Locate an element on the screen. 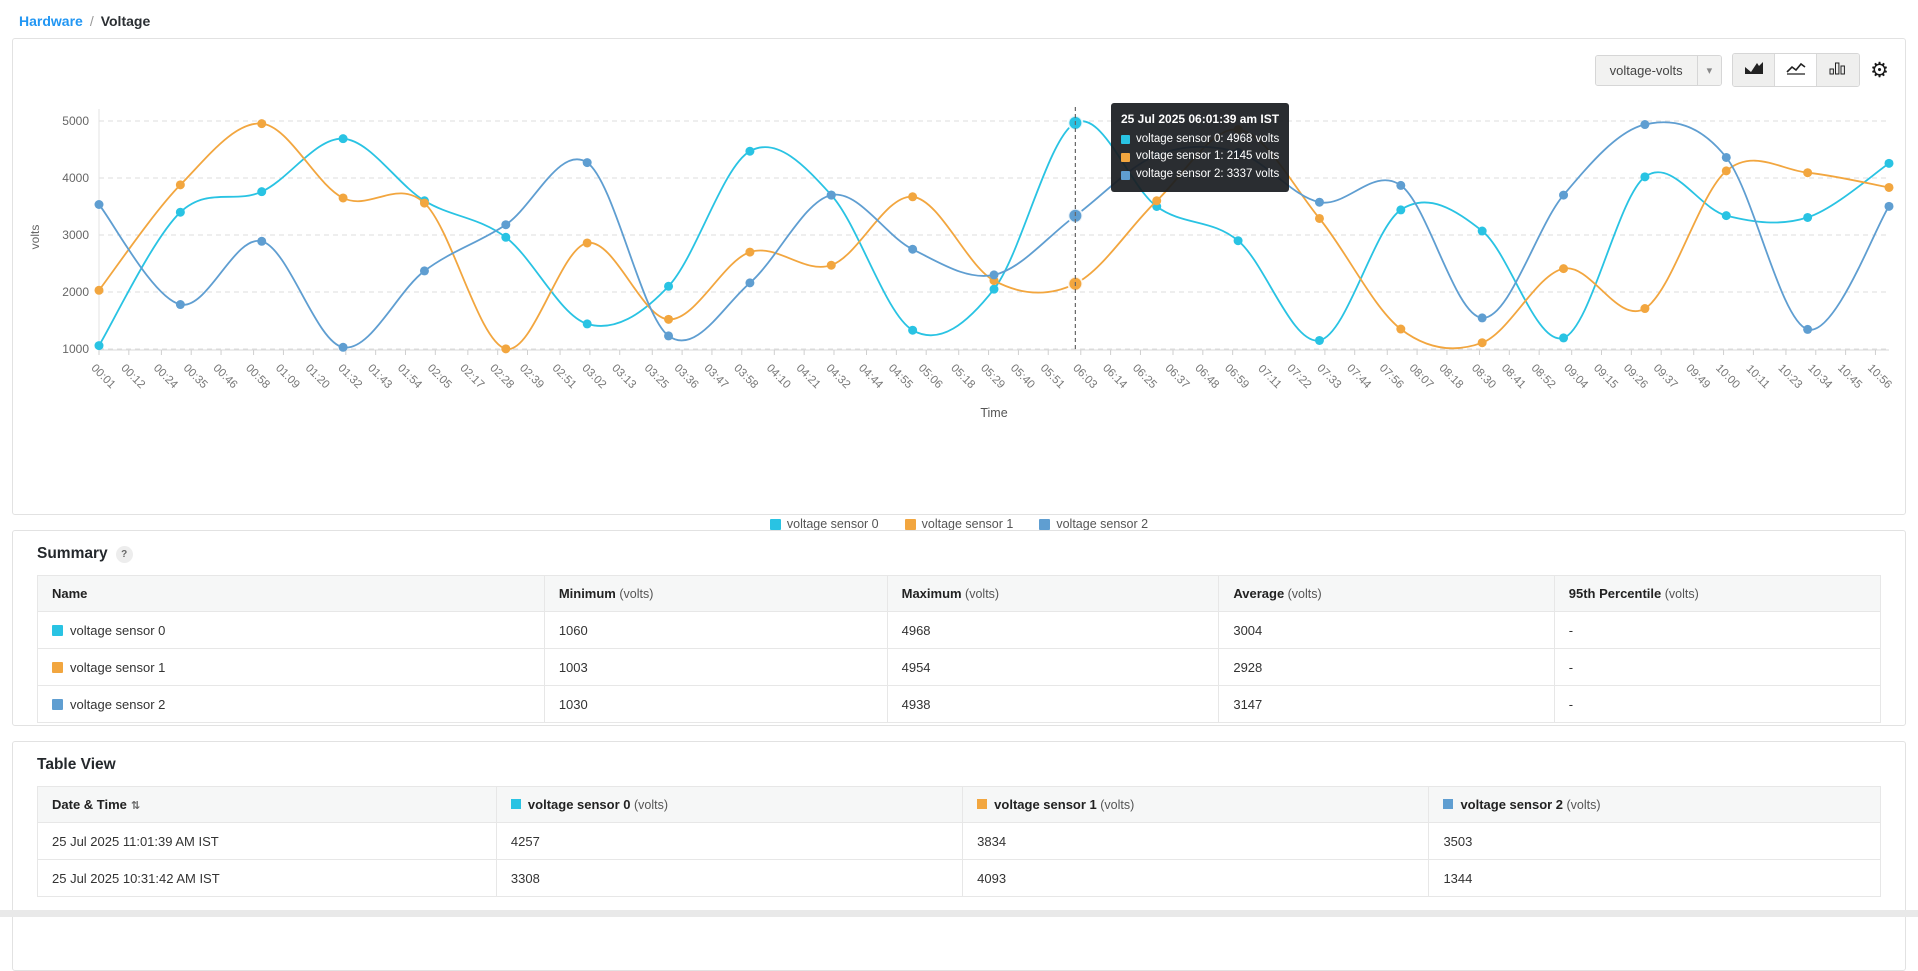 The height and width of the screenshot is (971, 1918). legend-item-voltage-sensor-0: voltage sensor 0 is located at coordinates (824, 524).